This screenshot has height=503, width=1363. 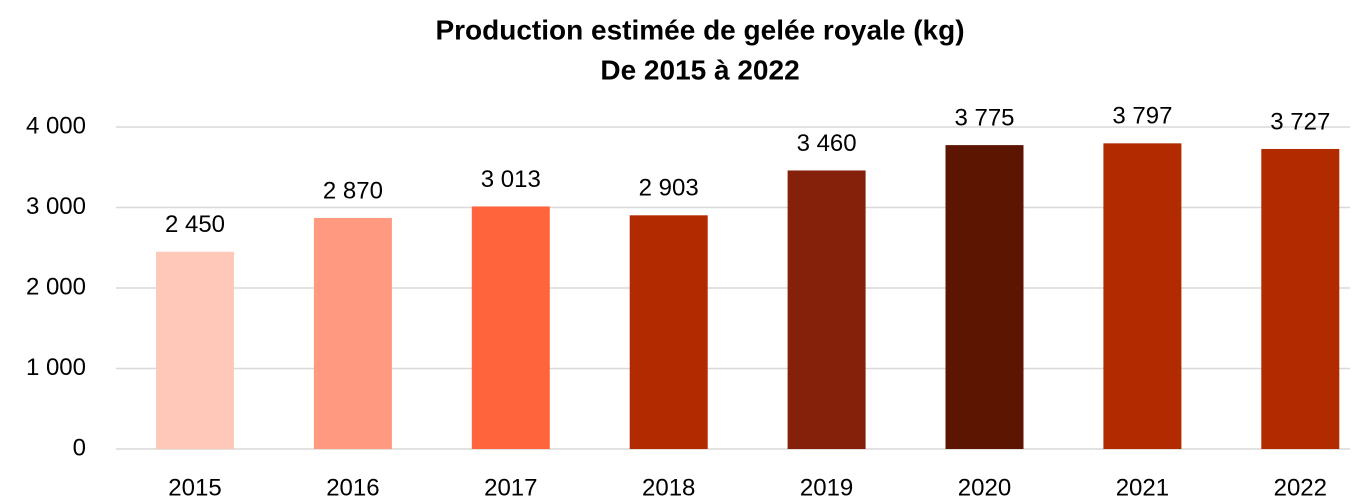 What do you see at coordinates (511, 179) in the screenshot?
I see `value-label: 3 013` at bounding box center [511, 179].